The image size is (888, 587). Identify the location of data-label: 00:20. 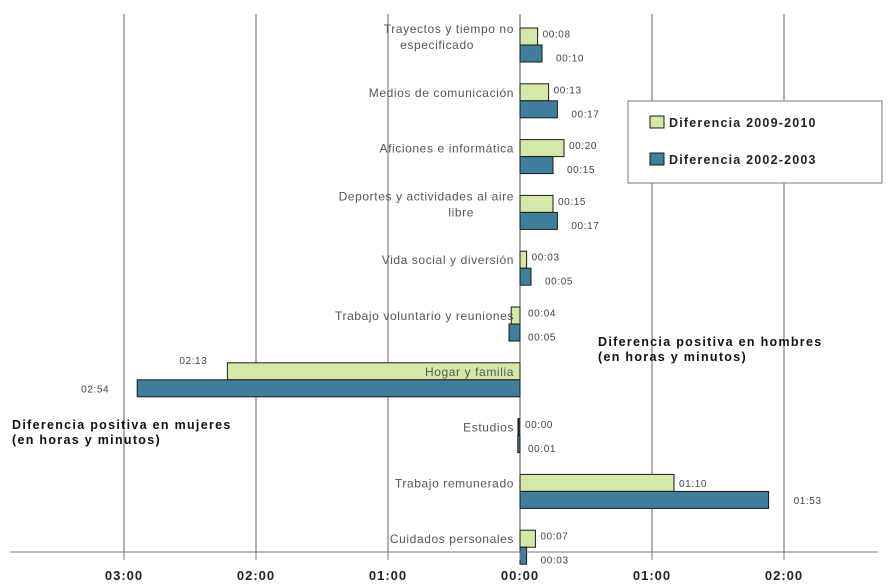
(583, 146).